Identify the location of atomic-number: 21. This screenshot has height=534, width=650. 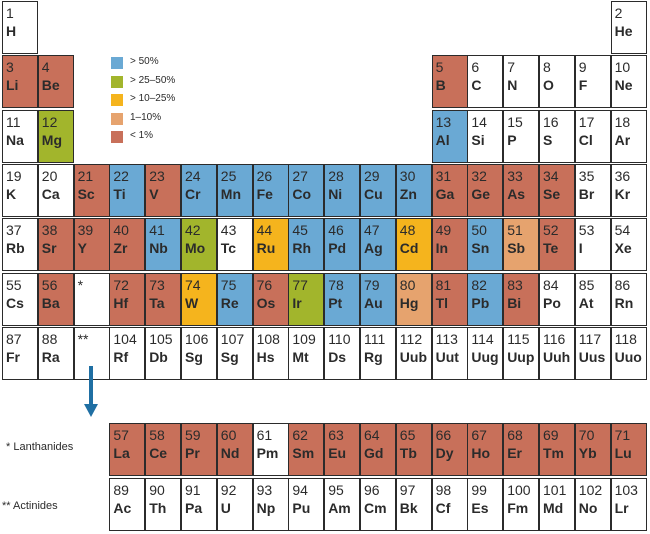
(85, 175).